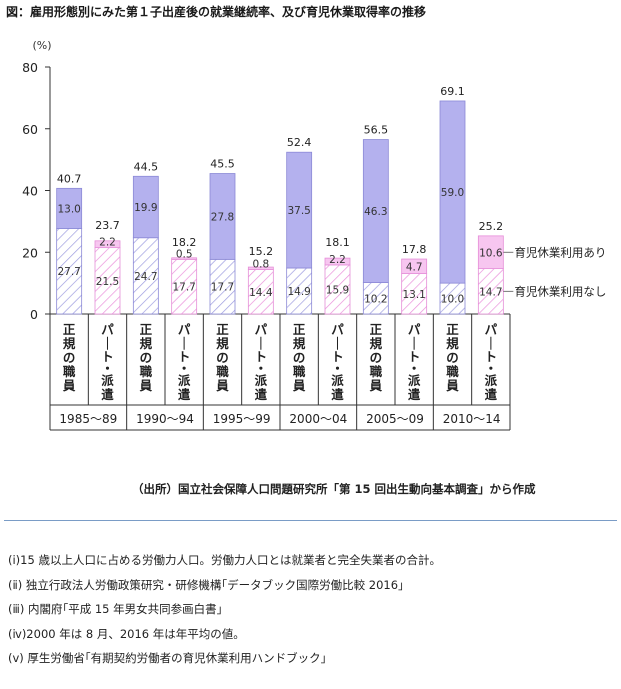 The width and height of the screenshot is (621, 689). Describe the element at coordinates (30, 252) in the screenshot. I see `y-tick-label: 20` at that location.